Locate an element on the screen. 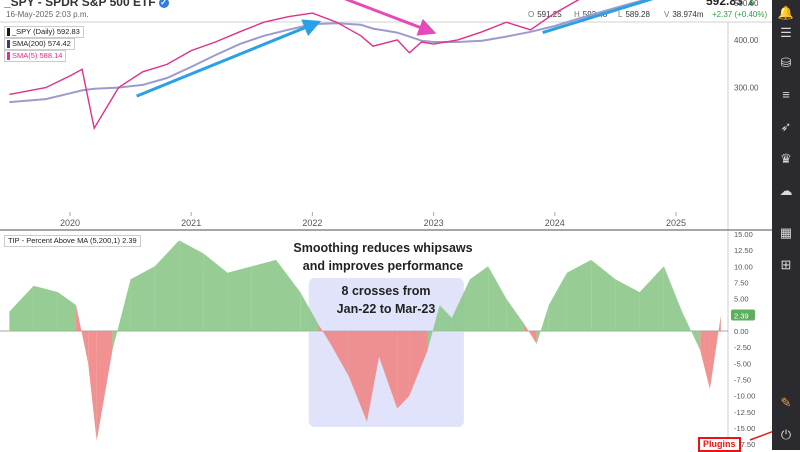  ind-y-tick-label: 10.00 is located at coordinates (743, 266).